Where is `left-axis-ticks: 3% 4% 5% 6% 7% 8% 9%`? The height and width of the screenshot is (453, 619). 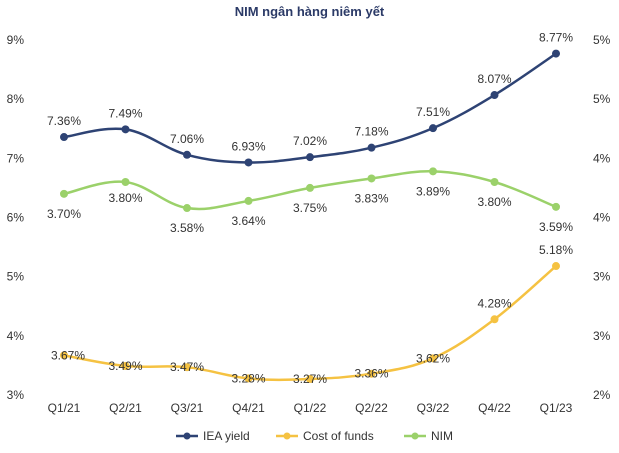
left-axis-ticks: 3% 4% 5% 6% 7% 8% 9% is located at coordinates (16, 217).